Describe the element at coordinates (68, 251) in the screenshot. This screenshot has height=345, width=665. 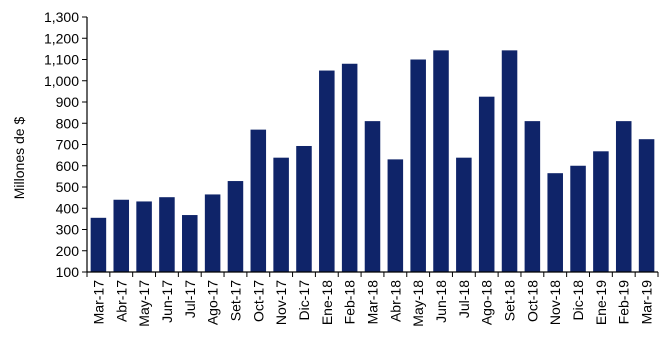
I see `y-tick-label: 200` at that location.